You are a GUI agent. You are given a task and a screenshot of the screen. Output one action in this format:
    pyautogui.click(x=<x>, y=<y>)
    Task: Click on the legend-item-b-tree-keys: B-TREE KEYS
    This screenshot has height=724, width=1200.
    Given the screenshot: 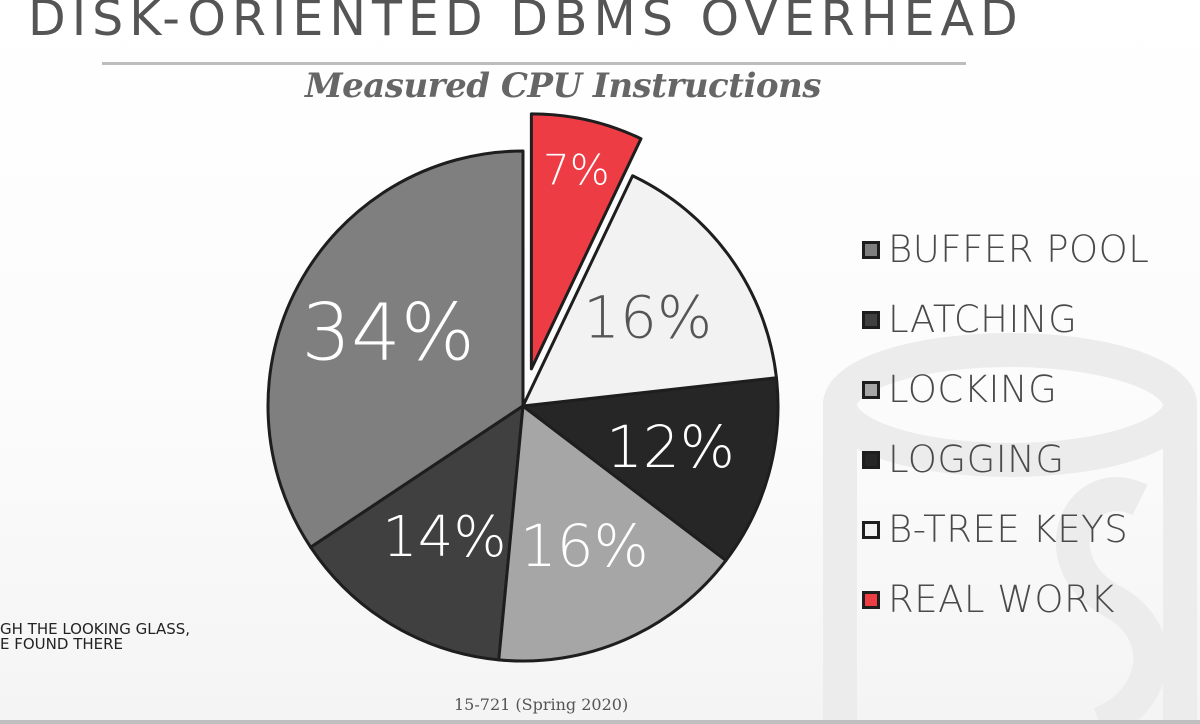 What is the action you would take?
    pyautogui.click(x=1005, y=529)
    